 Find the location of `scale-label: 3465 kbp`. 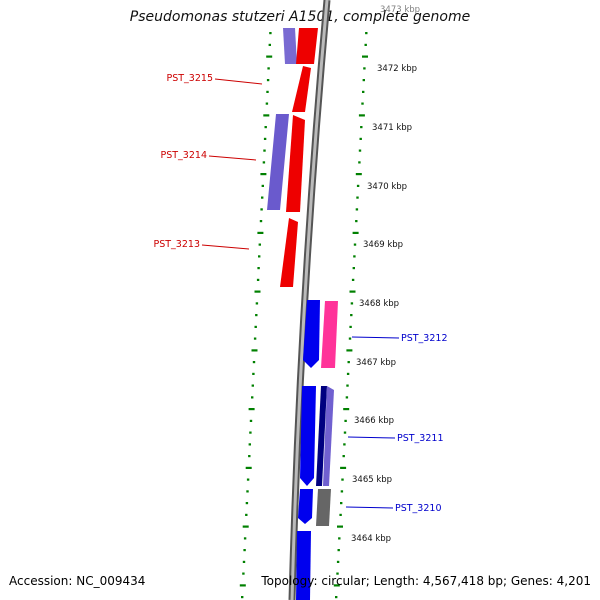

scale-label: 3465 kbp is located at coordinates (372, 480).